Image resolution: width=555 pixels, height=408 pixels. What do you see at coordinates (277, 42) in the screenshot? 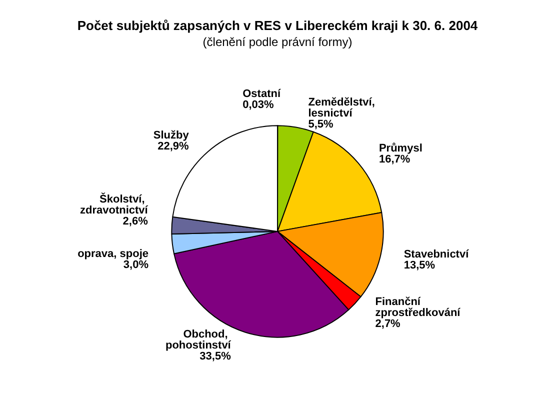
I see `chart-subtitle: (členění podle právní formy)` at bounding box center [277, 42].